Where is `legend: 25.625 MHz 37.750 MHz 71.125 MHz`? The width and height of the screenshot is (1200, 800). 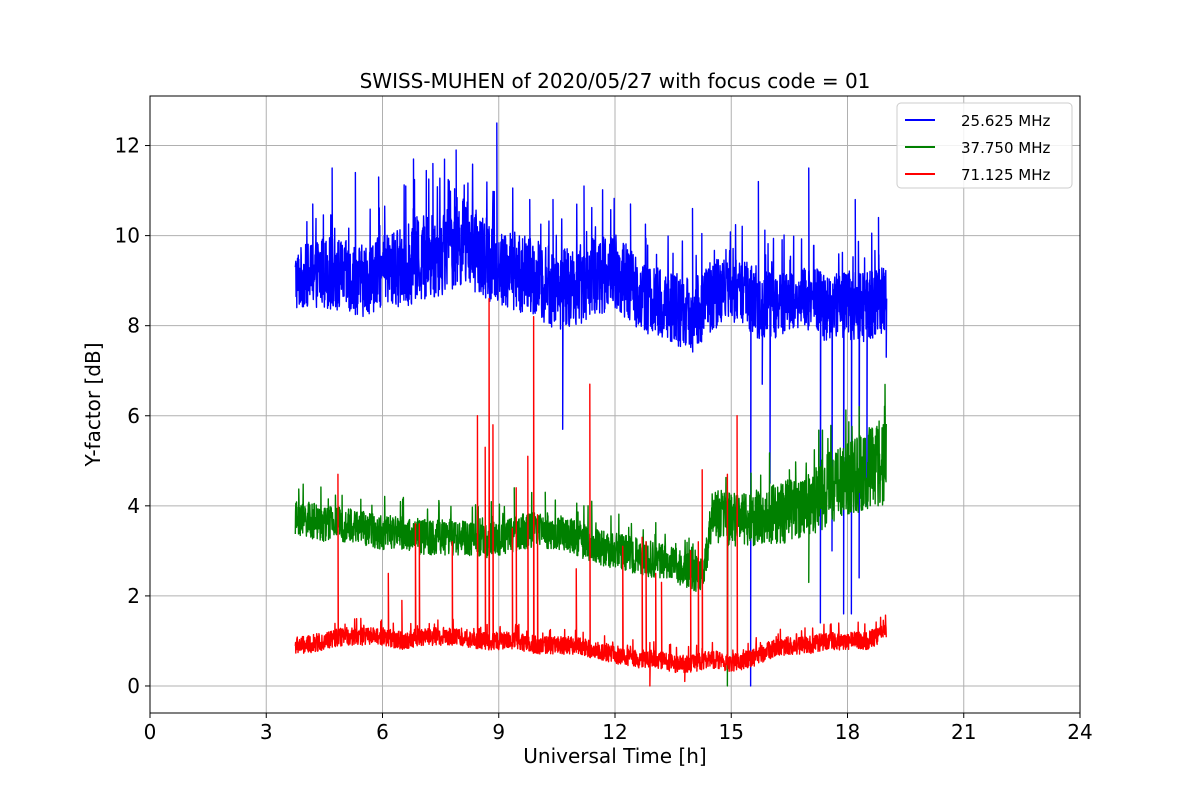
legend: 25.625 MHz 37.750 MHz 71.125 MHz is located at coordinates (984, 145).